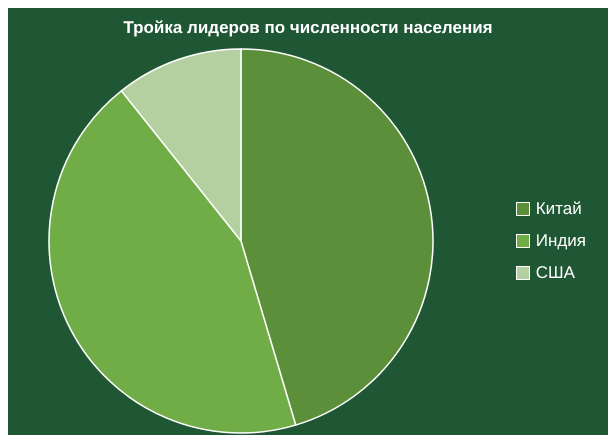 The width and height of the screenshot is (616, 435). What do you see at coordinates (308, 28) in the screenshot?
I see `chart-title: Тройка лидеров по численности населения` at bounding box center [308, 28].